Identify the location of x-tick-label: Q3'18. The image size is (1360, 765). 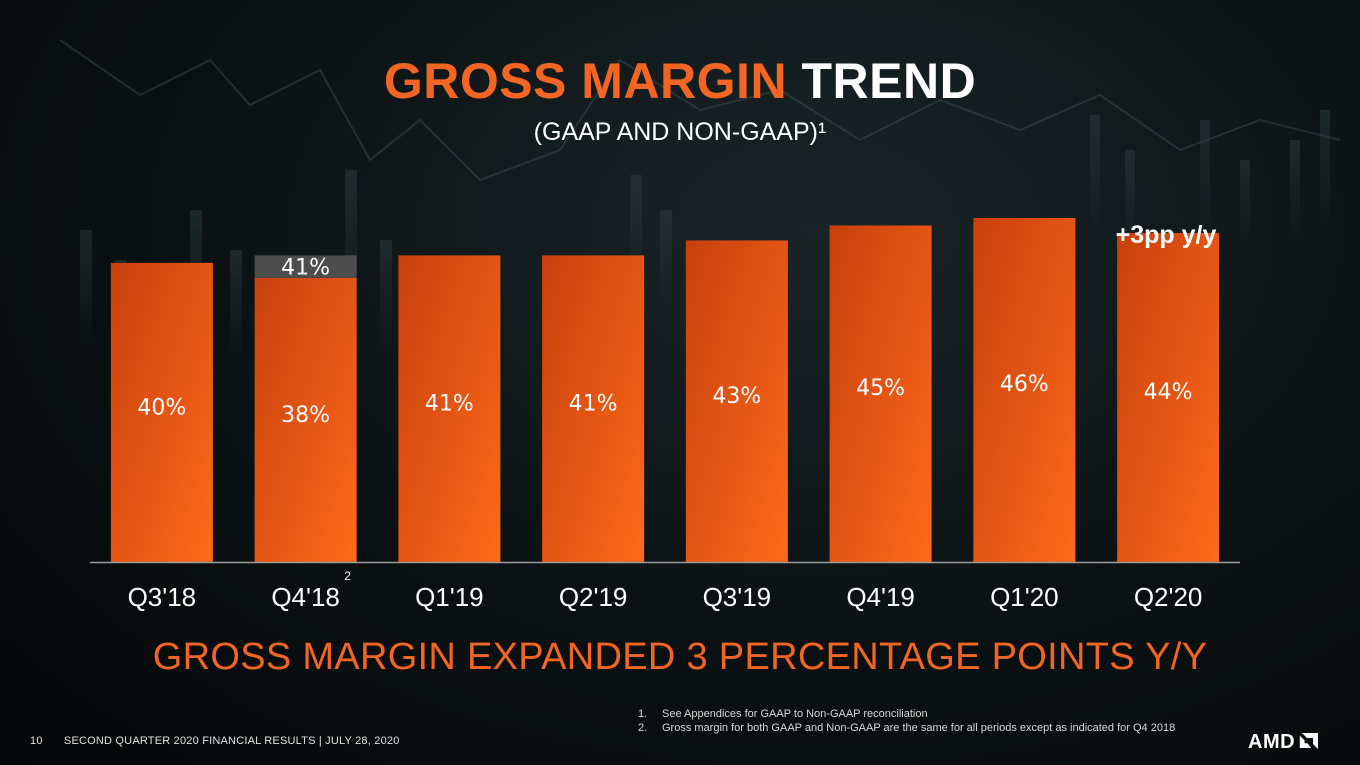
(162, 597).